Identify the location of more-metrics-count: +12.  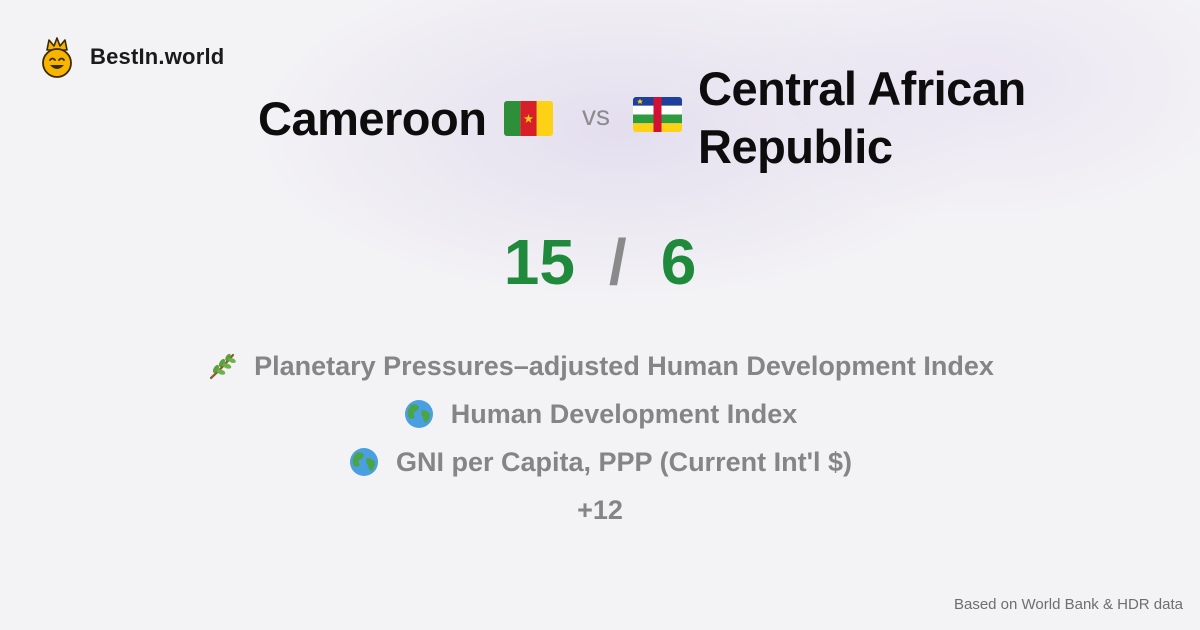
(600, 509).